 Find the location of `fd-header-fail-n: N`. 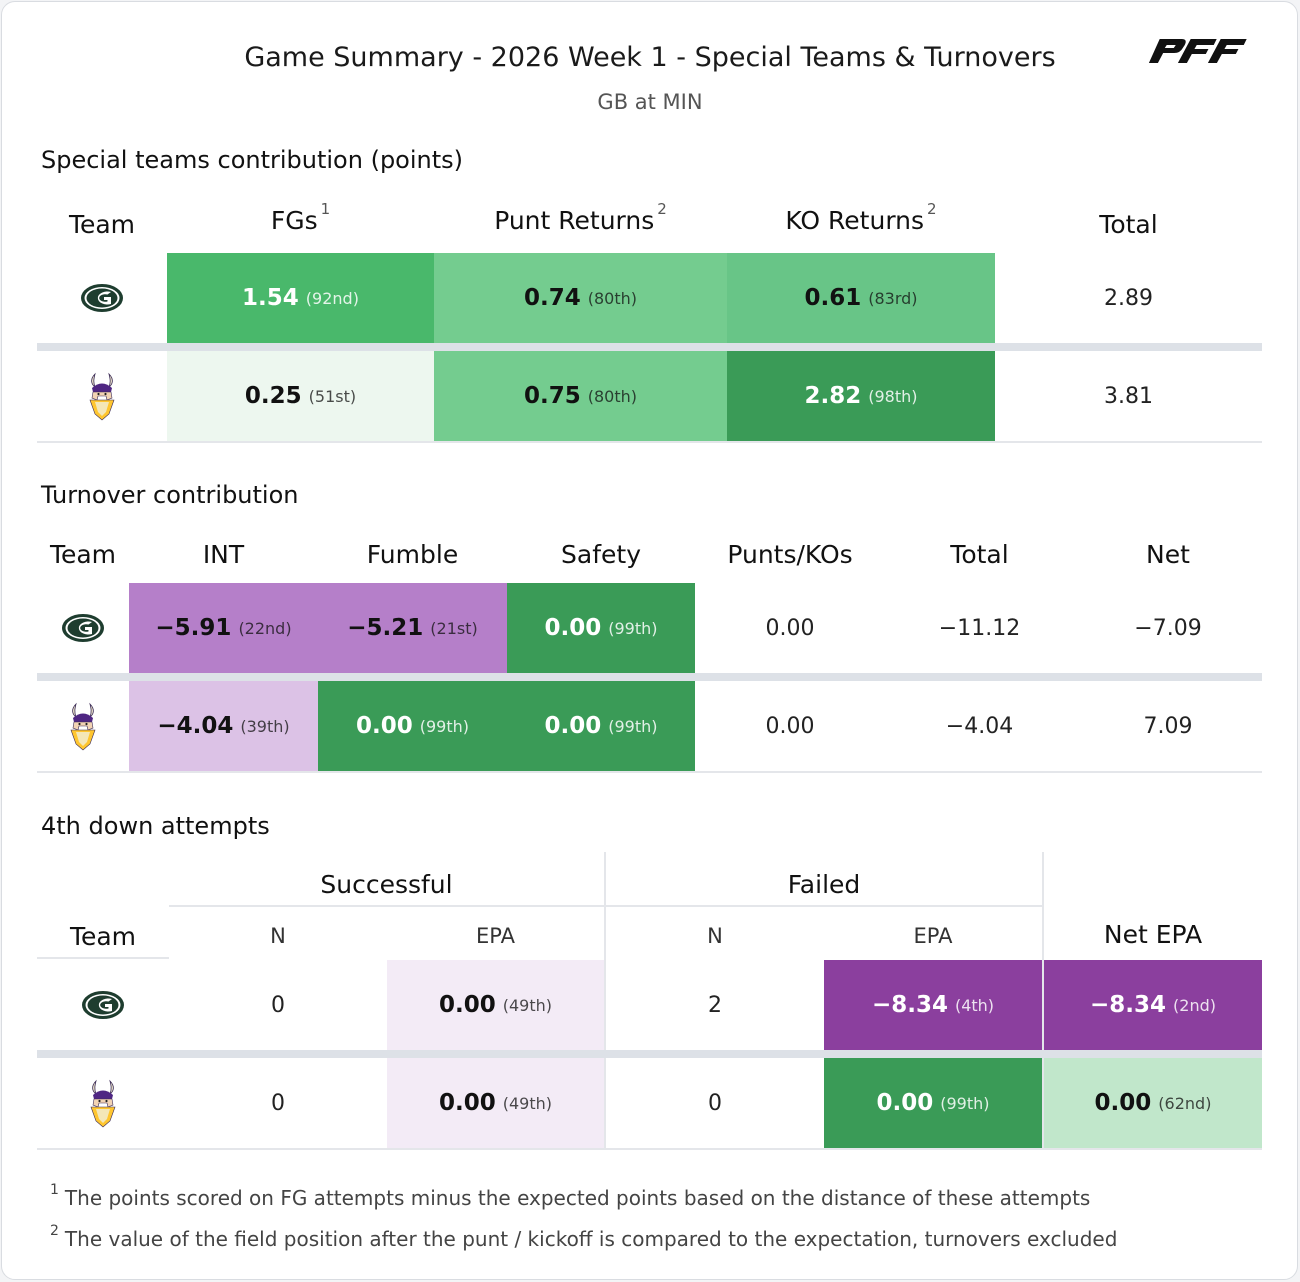

fd-header-fail-n: N is located at coordinates (715, 936).